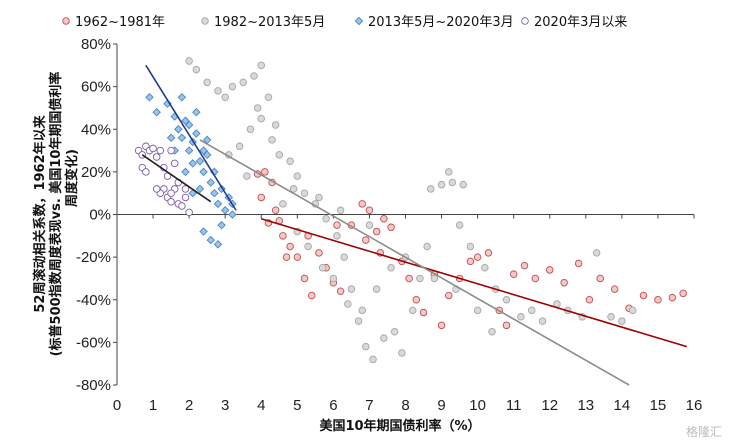 This screenshot has width=734, height=448. What do you see at coordinates (580, 22) in the screenshot?
I see `legend-label: 2020年3月以来` at bounding box center [580, 22].